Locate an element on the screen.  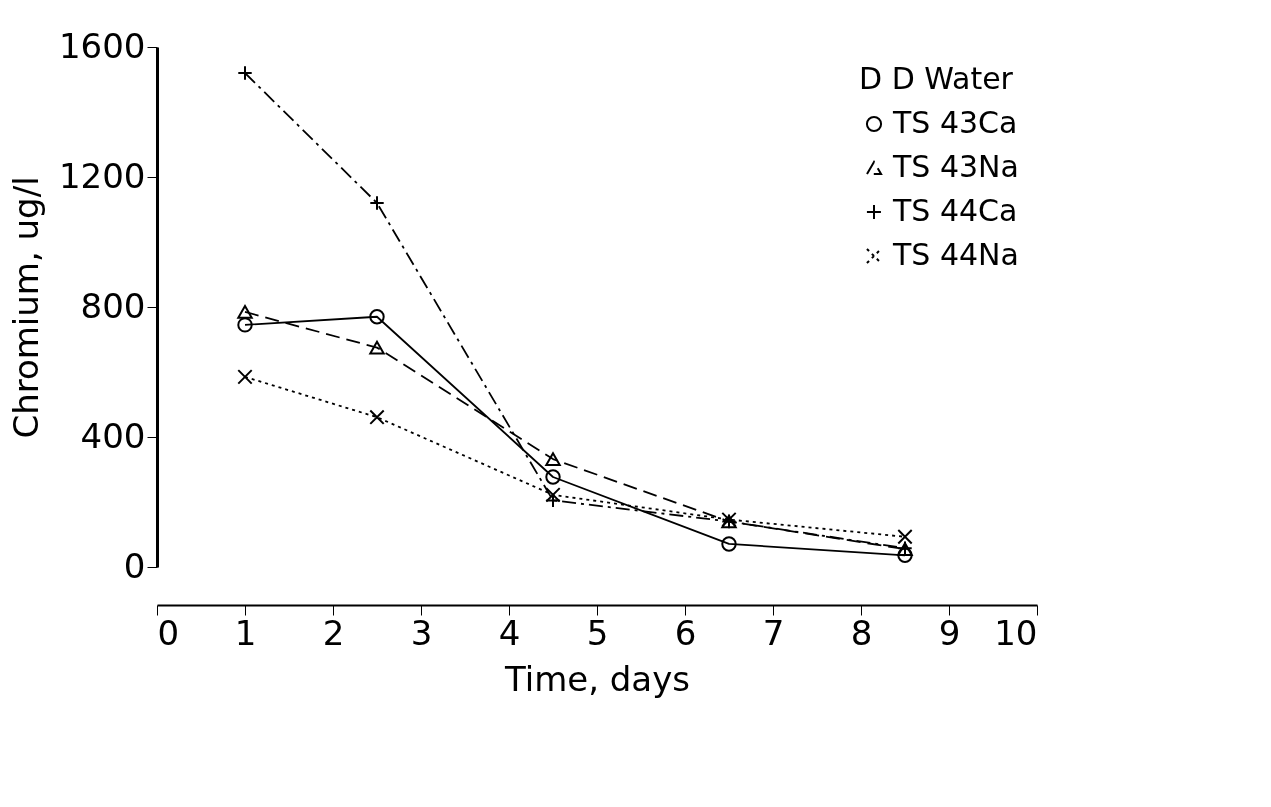
x-tick-label: 4 is located at coordinates (509, 632).